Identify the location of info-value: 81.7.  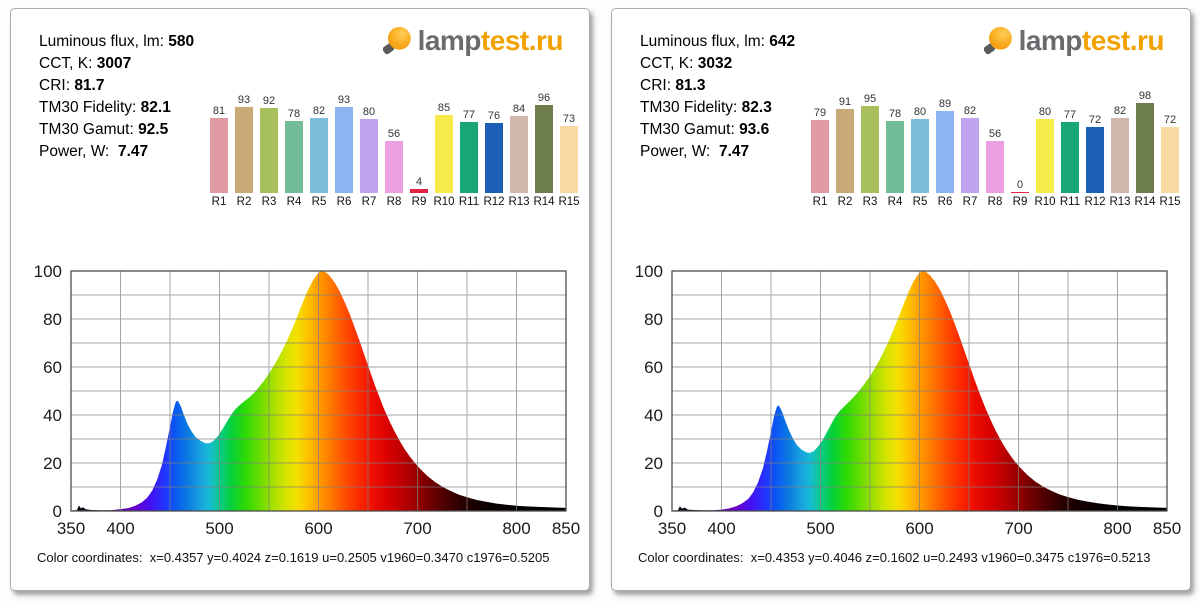
(89, 85).